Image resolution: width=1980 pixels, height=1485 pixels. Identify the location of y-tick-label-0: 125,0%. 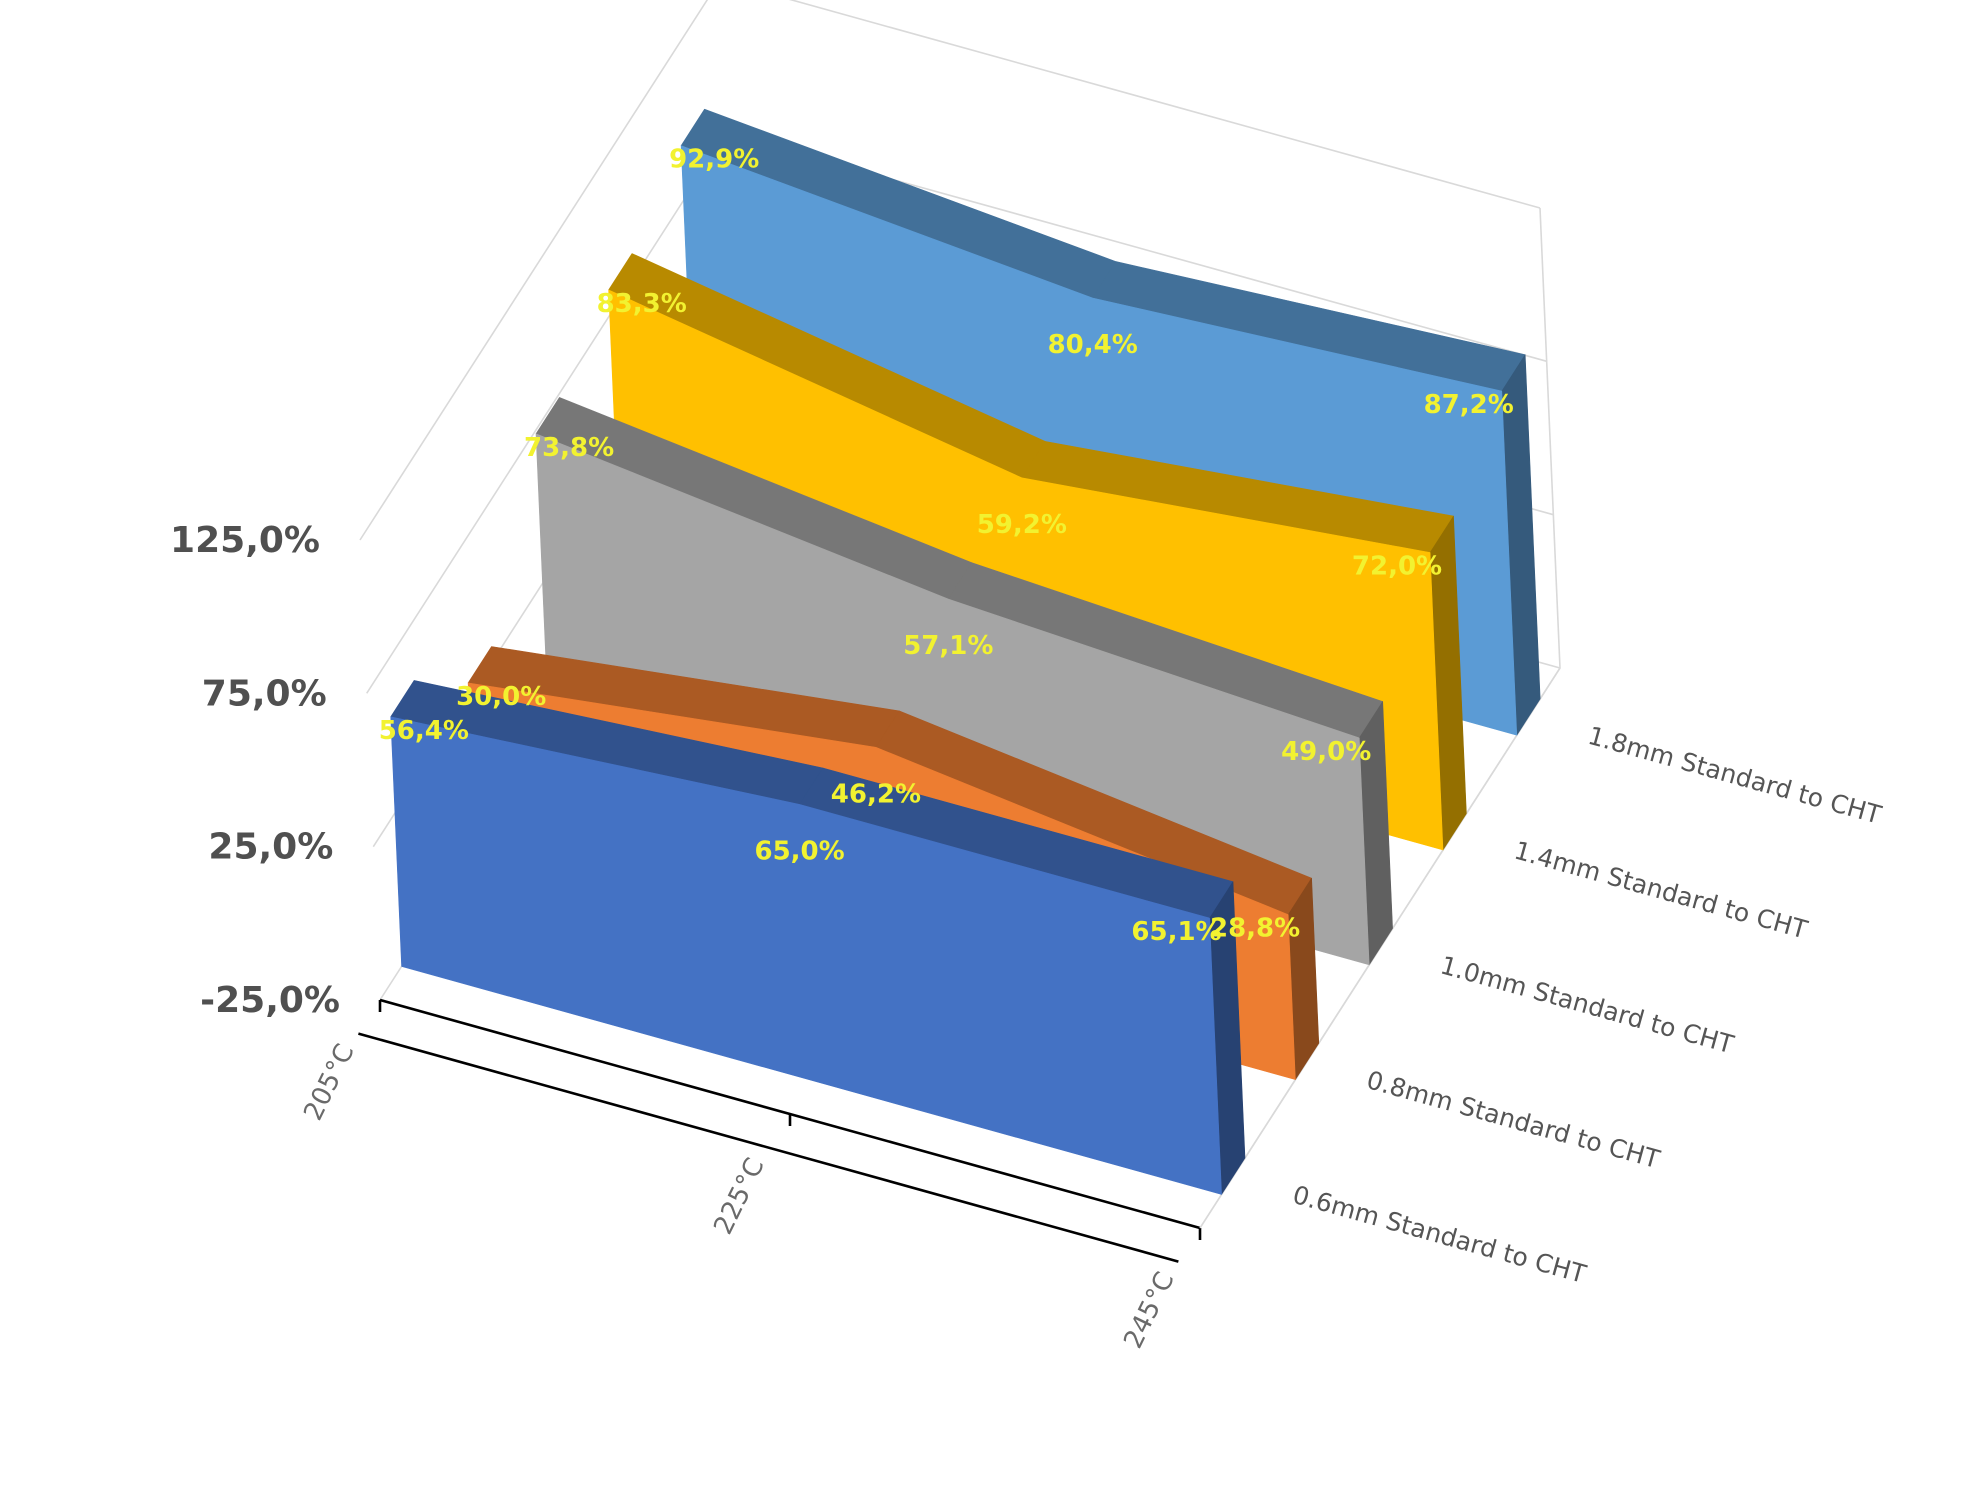
(245, 540).